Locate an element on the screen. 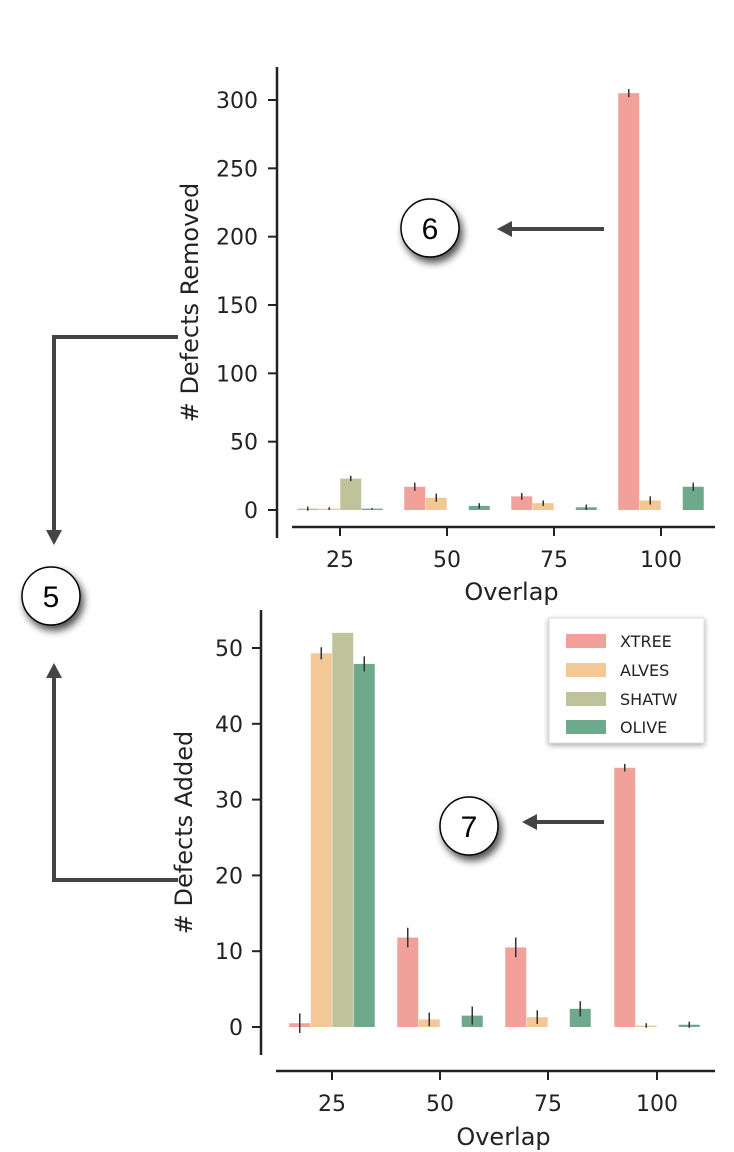  callout-7-label: 7 is located at coordinates (469, 827).